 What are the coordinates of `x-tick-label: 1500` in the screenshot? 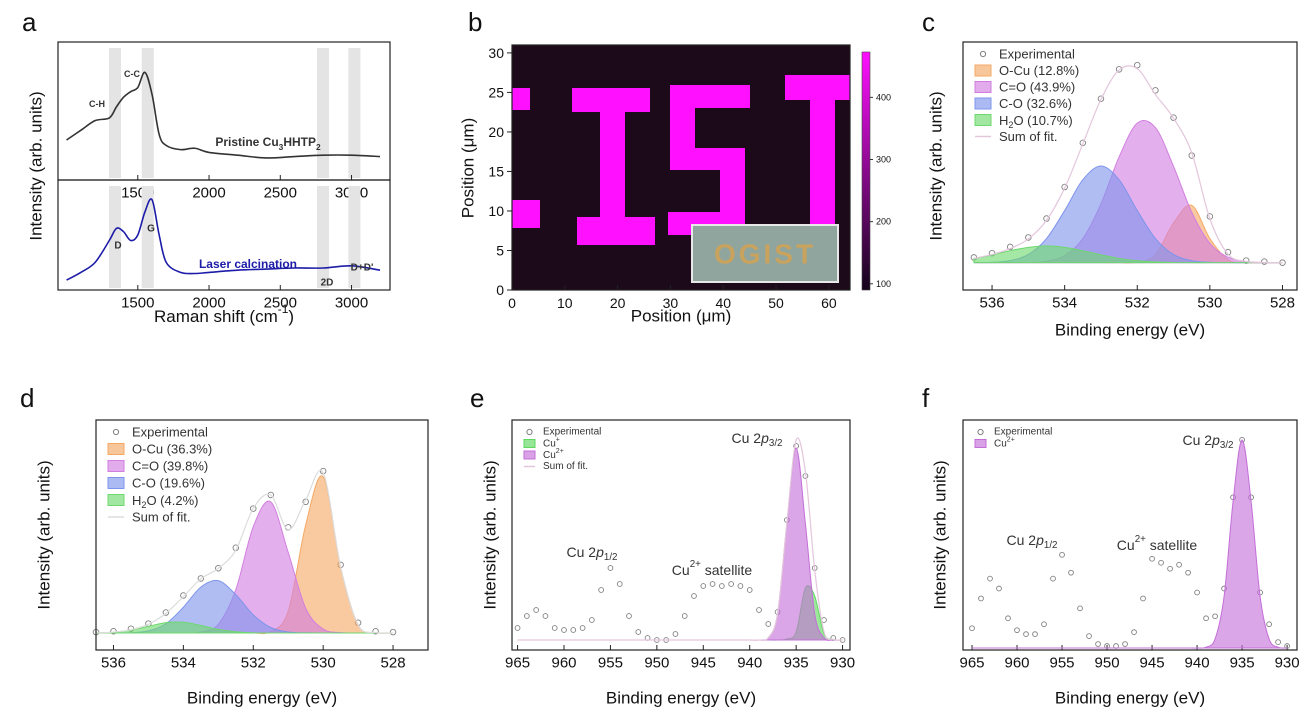 It's located at (137, 303).